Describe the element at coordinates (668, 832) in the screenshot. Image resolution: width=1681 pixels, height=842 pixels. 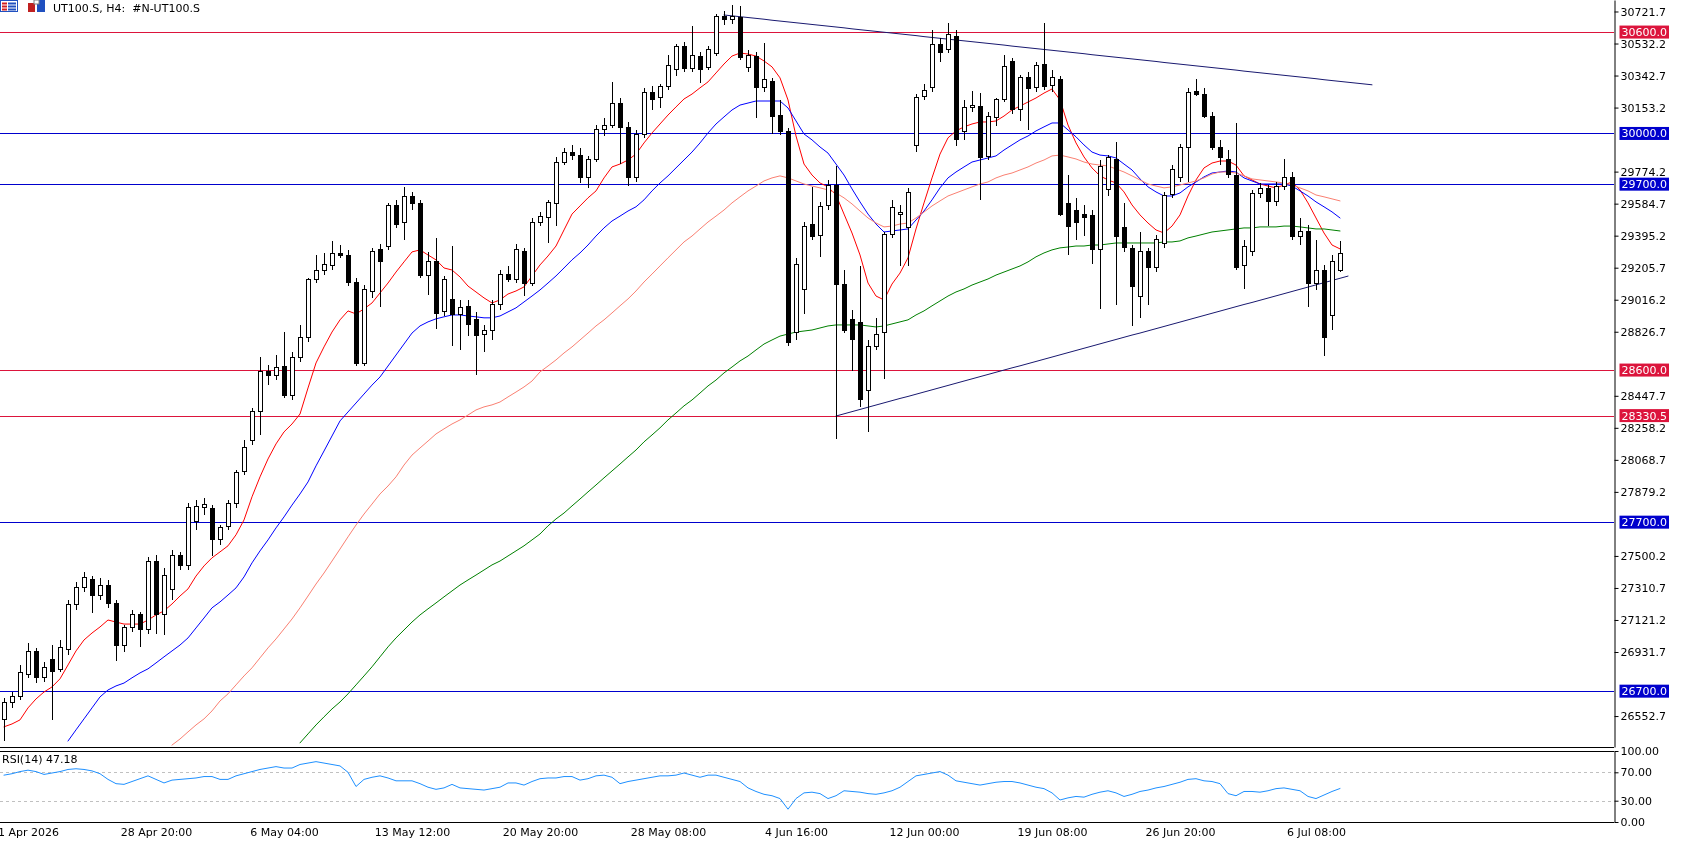
I see `x-tick-label: 28 May 08:00` at that location.